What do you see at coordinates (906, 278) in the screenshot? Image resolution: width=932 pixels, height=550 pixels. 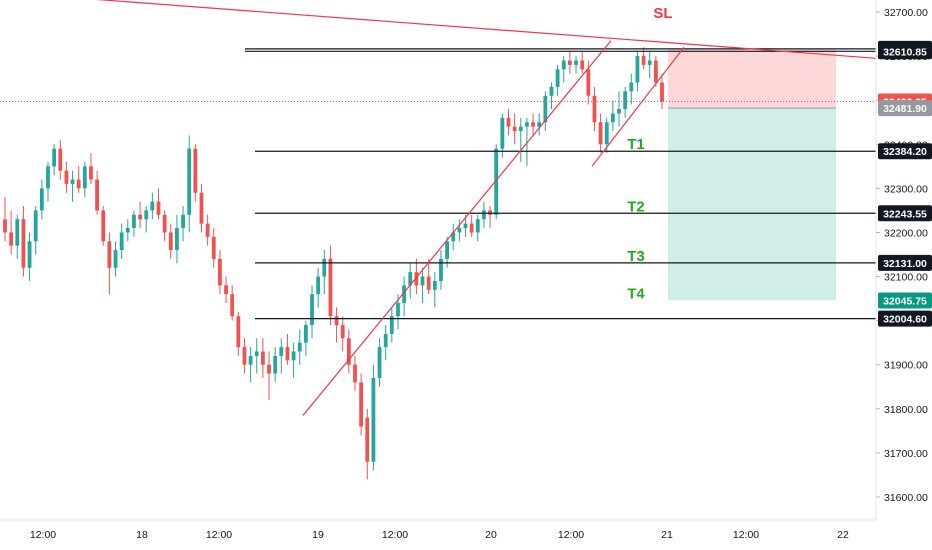 I see `price-tick-label: 32100.00` at bounding box center [906, 278].